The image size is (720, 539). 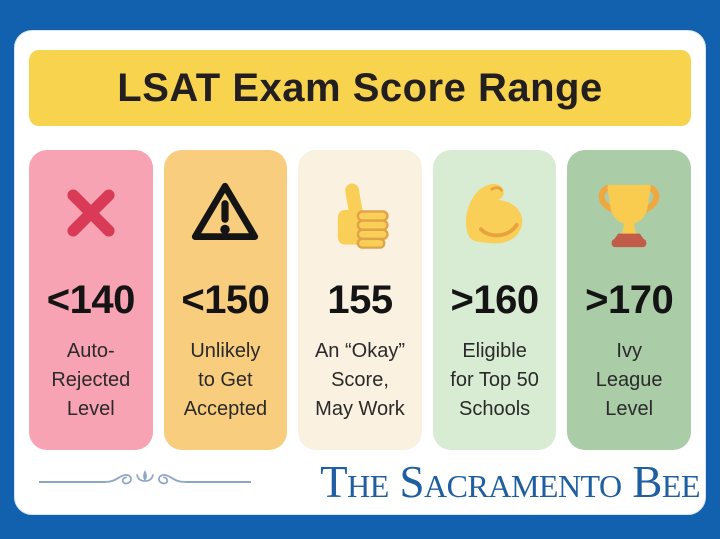 I want to click on title-banner: LSAT Exam Score Range, so click(x=360, y=88).